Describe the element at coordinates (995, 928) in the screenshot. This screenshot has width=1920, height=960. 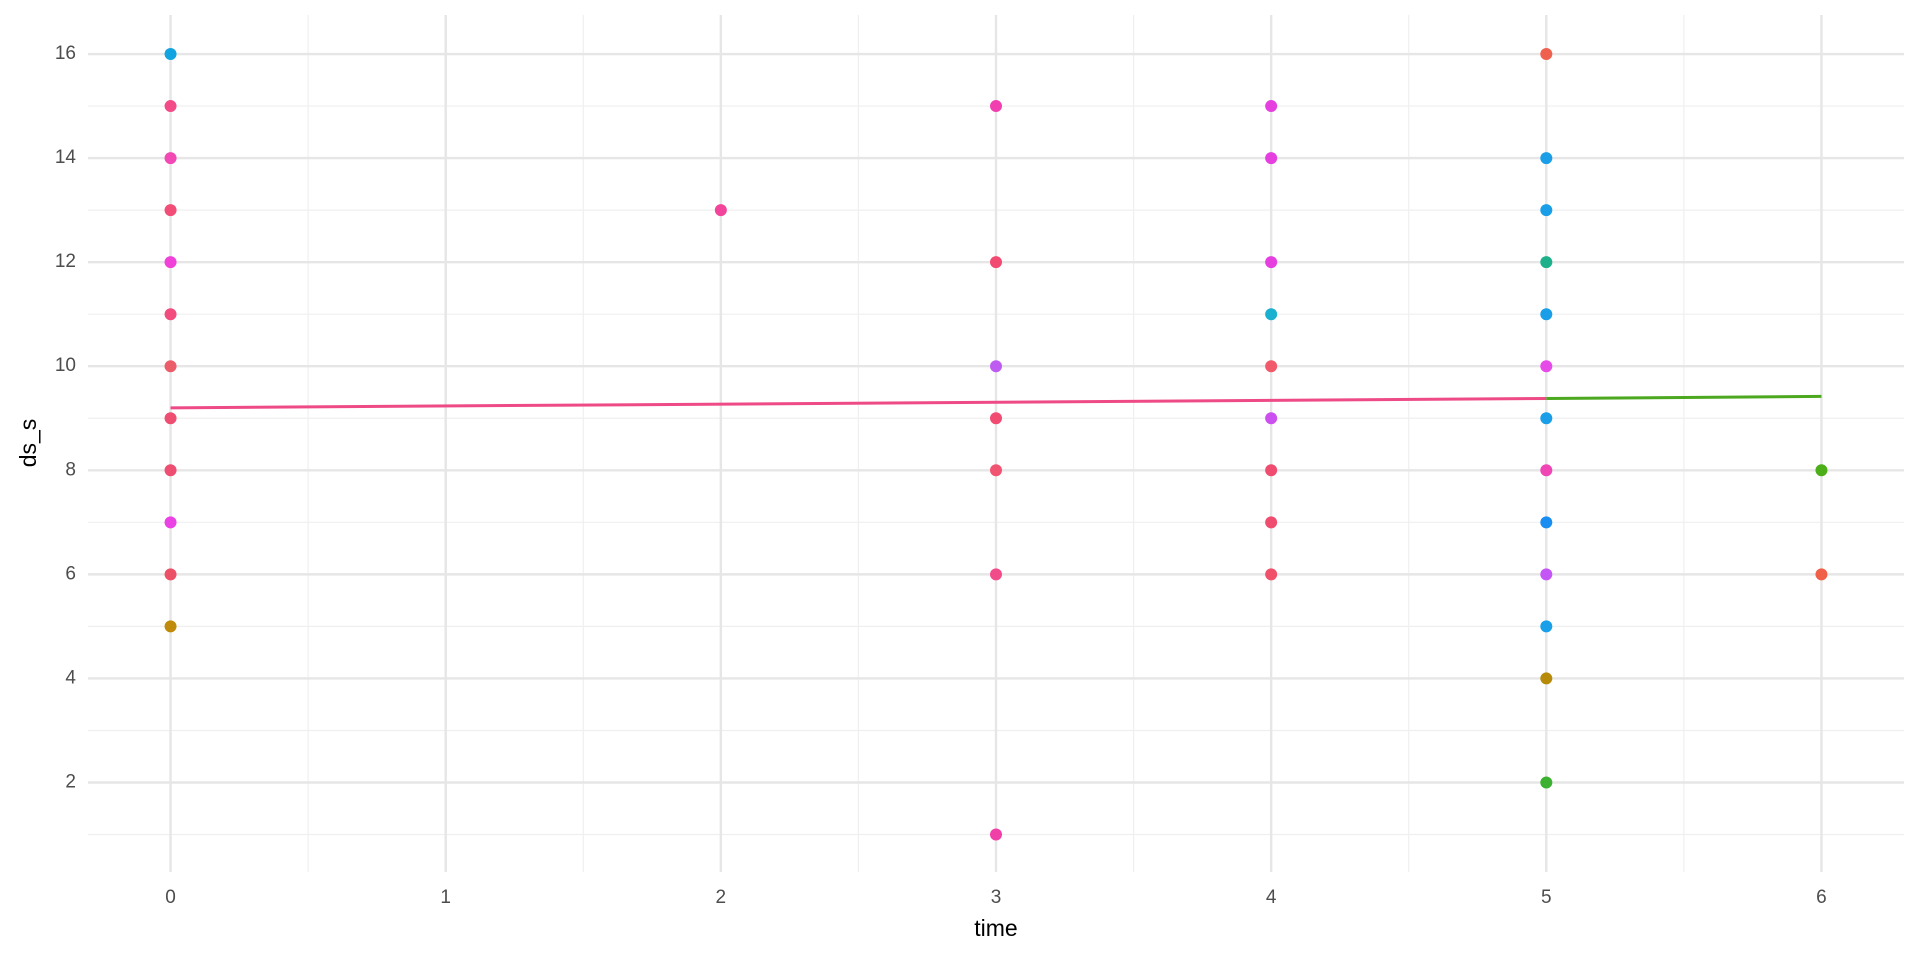
I see `x-axis-title: time` at that location.